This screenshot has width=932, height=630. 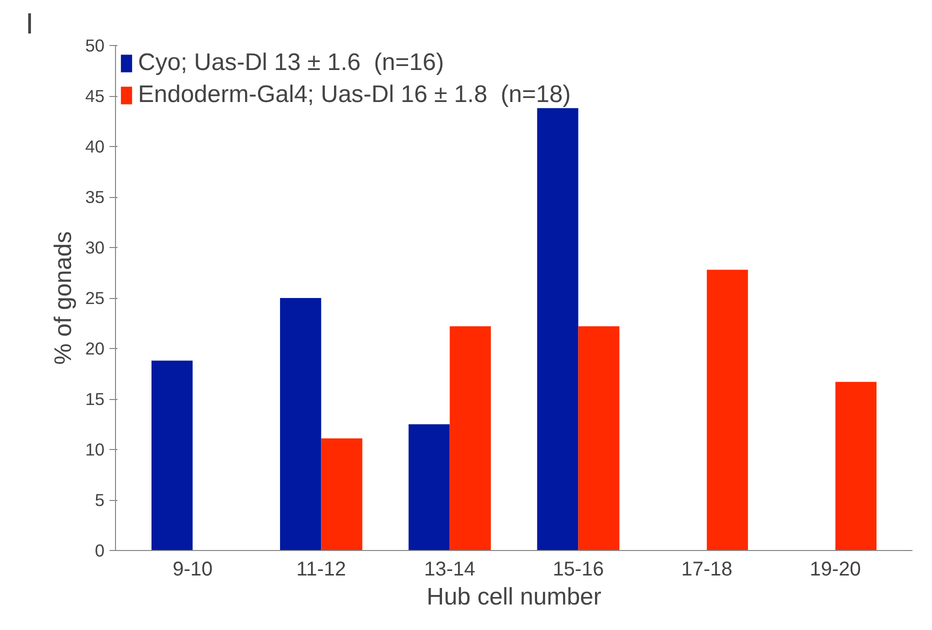 I want to click on y-tick-label: 20, so click(x=95, y=348).